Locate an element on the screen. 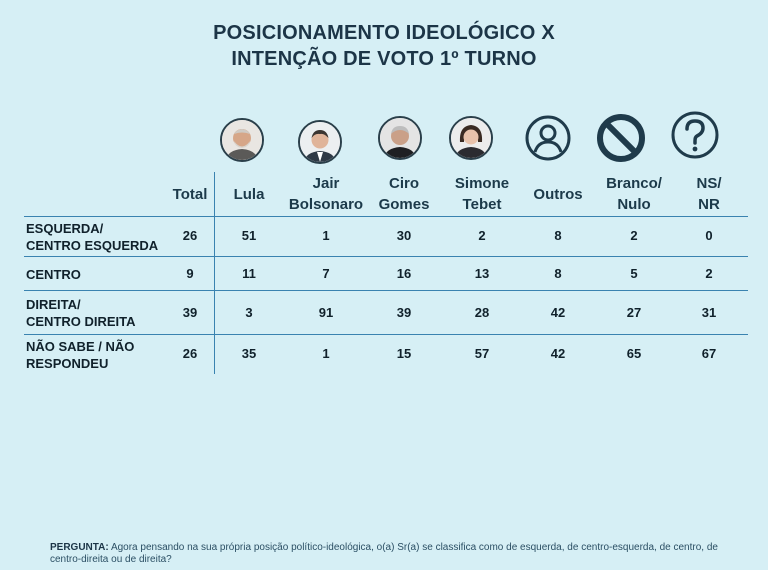 Image resolution: width=768 pixels, height=570 pixels. table-cell-nsnr: 0 is located at coordinates (709, 235).